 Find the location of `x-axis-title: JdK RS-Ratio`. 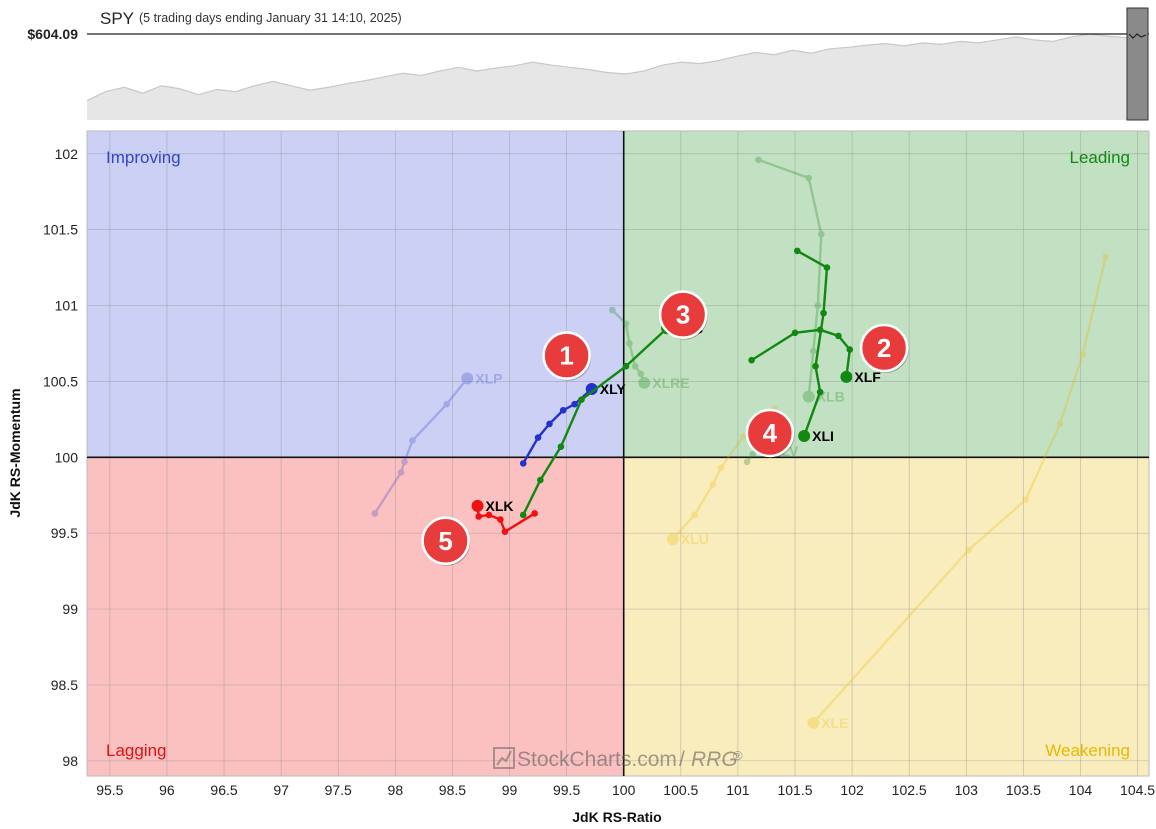

x-axis-title: JdK RS-Ratio is located at coordinates (616, 817).